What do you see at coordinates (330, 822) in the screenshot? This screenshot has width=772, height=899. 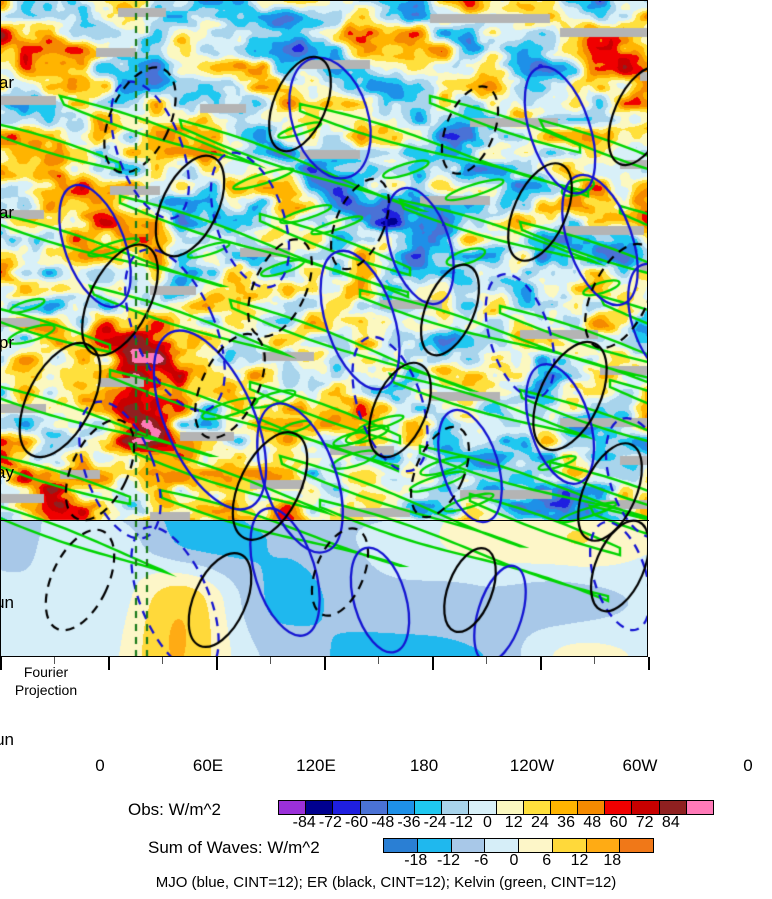 I see `colorbar-tick-label: -72` at bounding box center [330, 822].